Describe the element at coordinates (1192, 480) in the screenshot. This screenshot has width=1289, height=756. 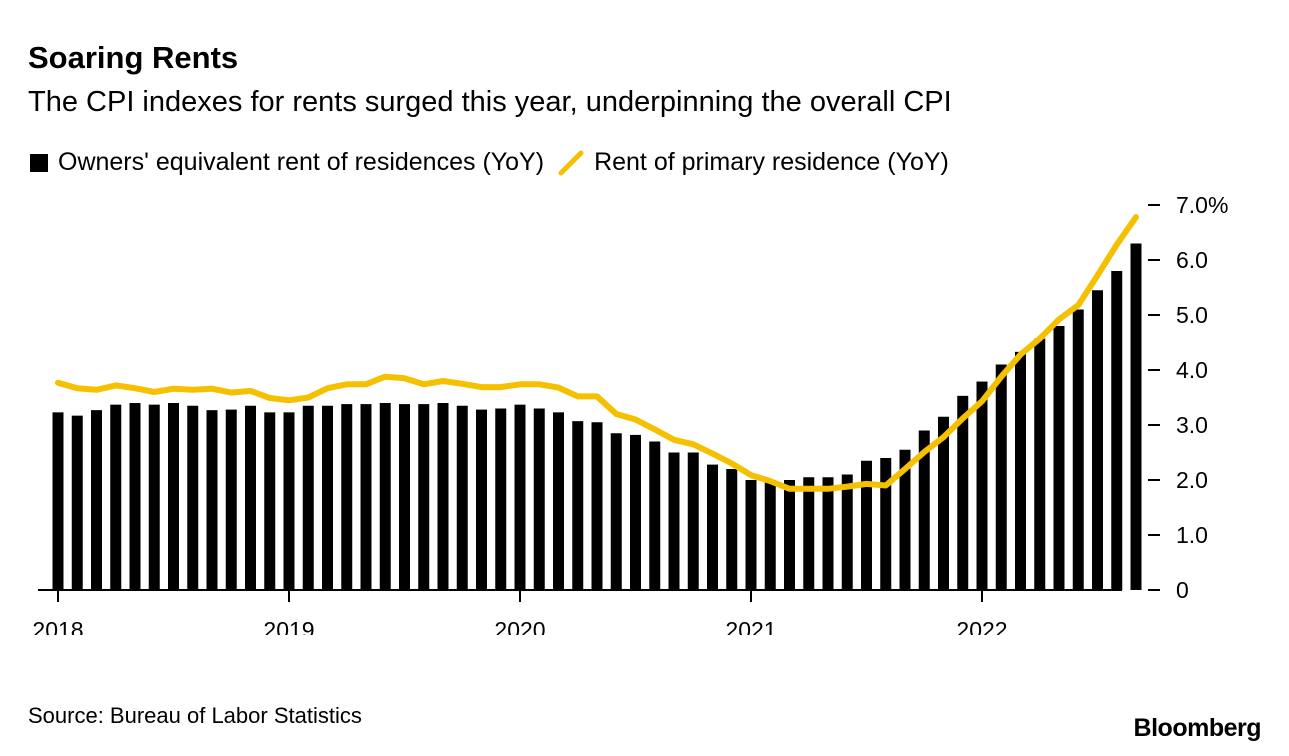
I see `y-tick-label: 2.0` at that location.